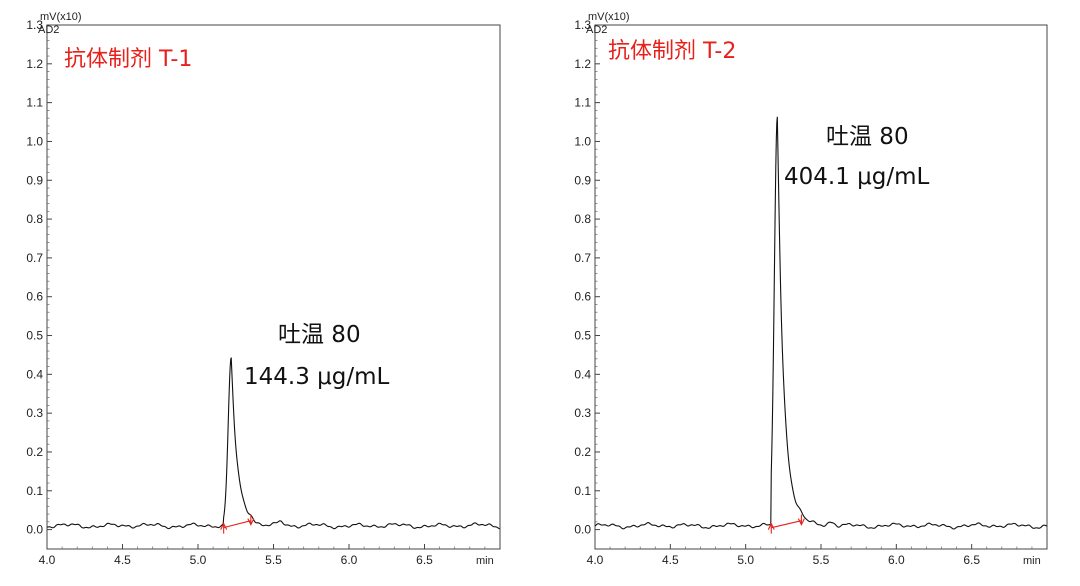  I want to click on panel-title: 抗体制剂 T-1, so click(128, 59).